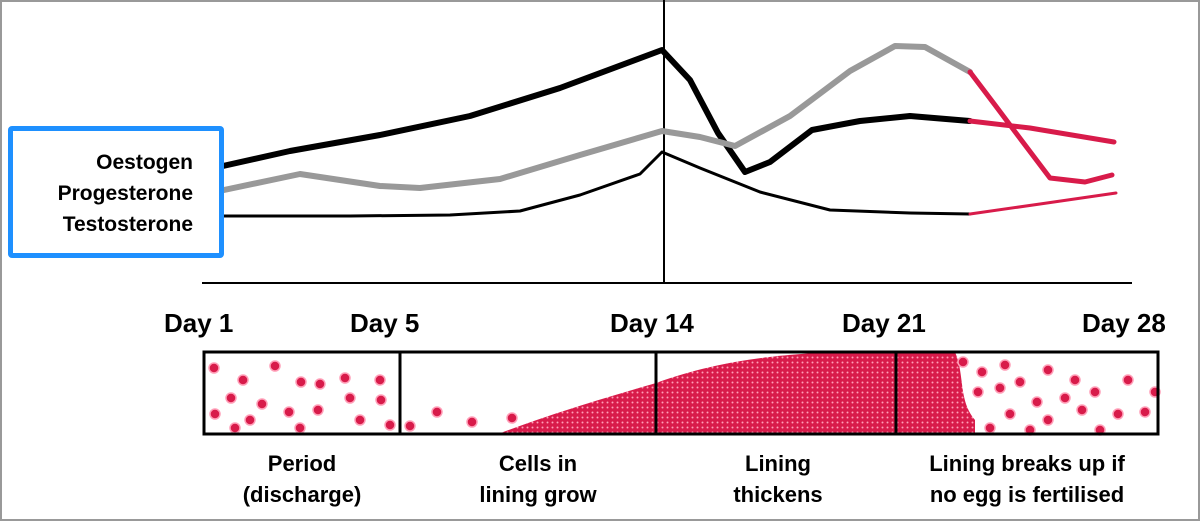 The height and width of the screenshot is (521, 1200). What do you see at coordinates (935, 393) in the screenshot?
I see `lining-breaking` at bounding box center [935, 393].